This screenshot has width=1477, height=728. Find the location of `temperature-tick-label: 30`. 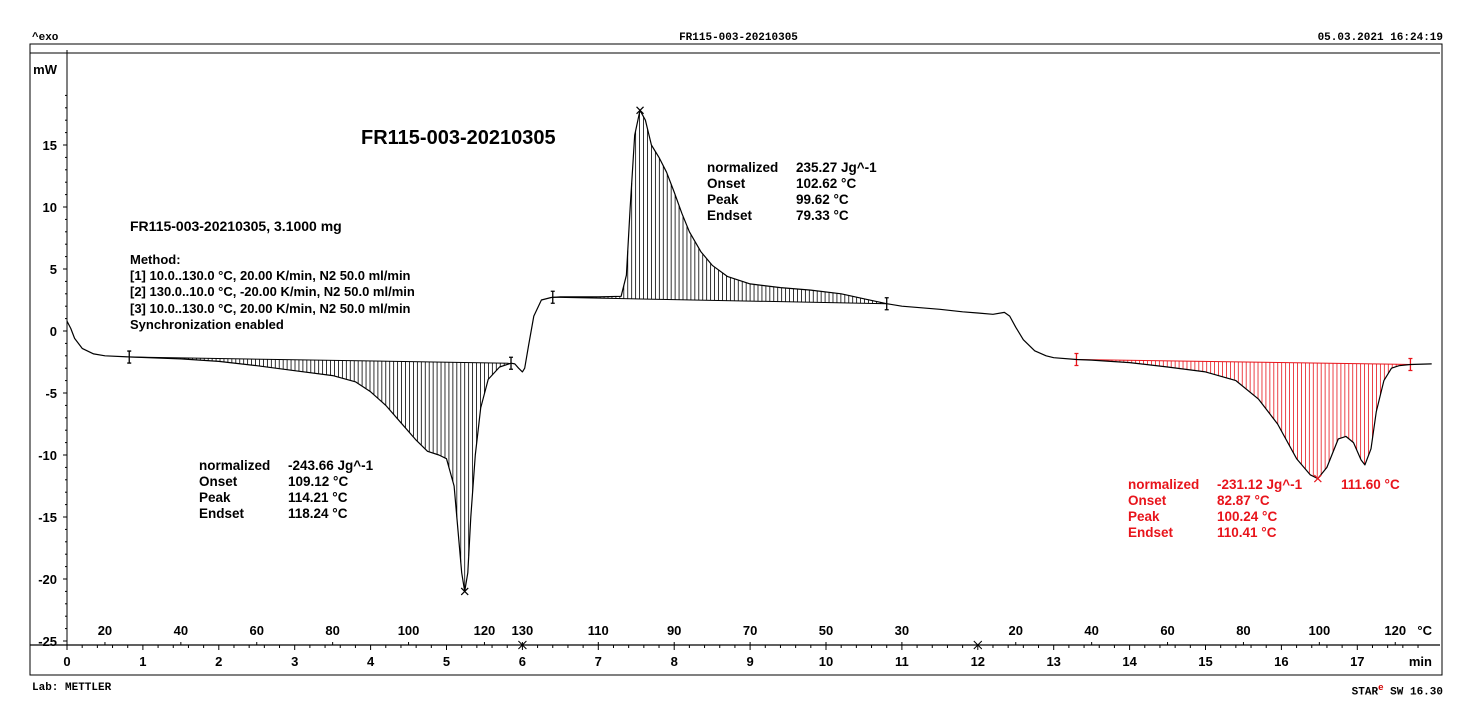

temperature-tick-label: 30 is located at coordinates (902, 630).